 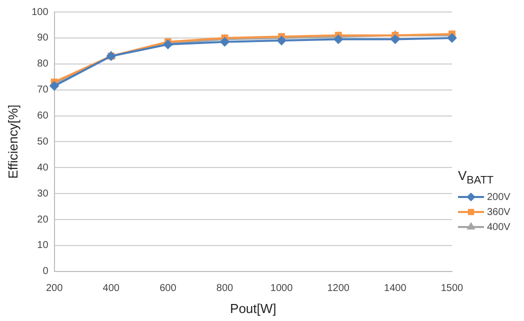 What do you see at coordinates (476, 177) in the screenshot?
I see `legend-title: V$_{BATT}$` at bounding box center [476, 177].